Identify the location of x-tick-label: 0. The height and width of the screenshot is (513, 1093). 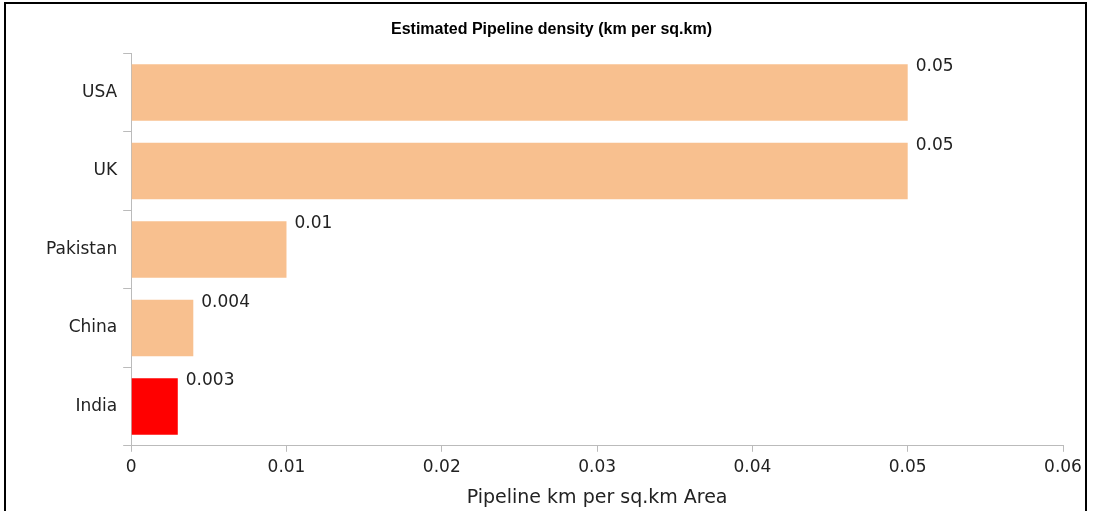
(131, 466).